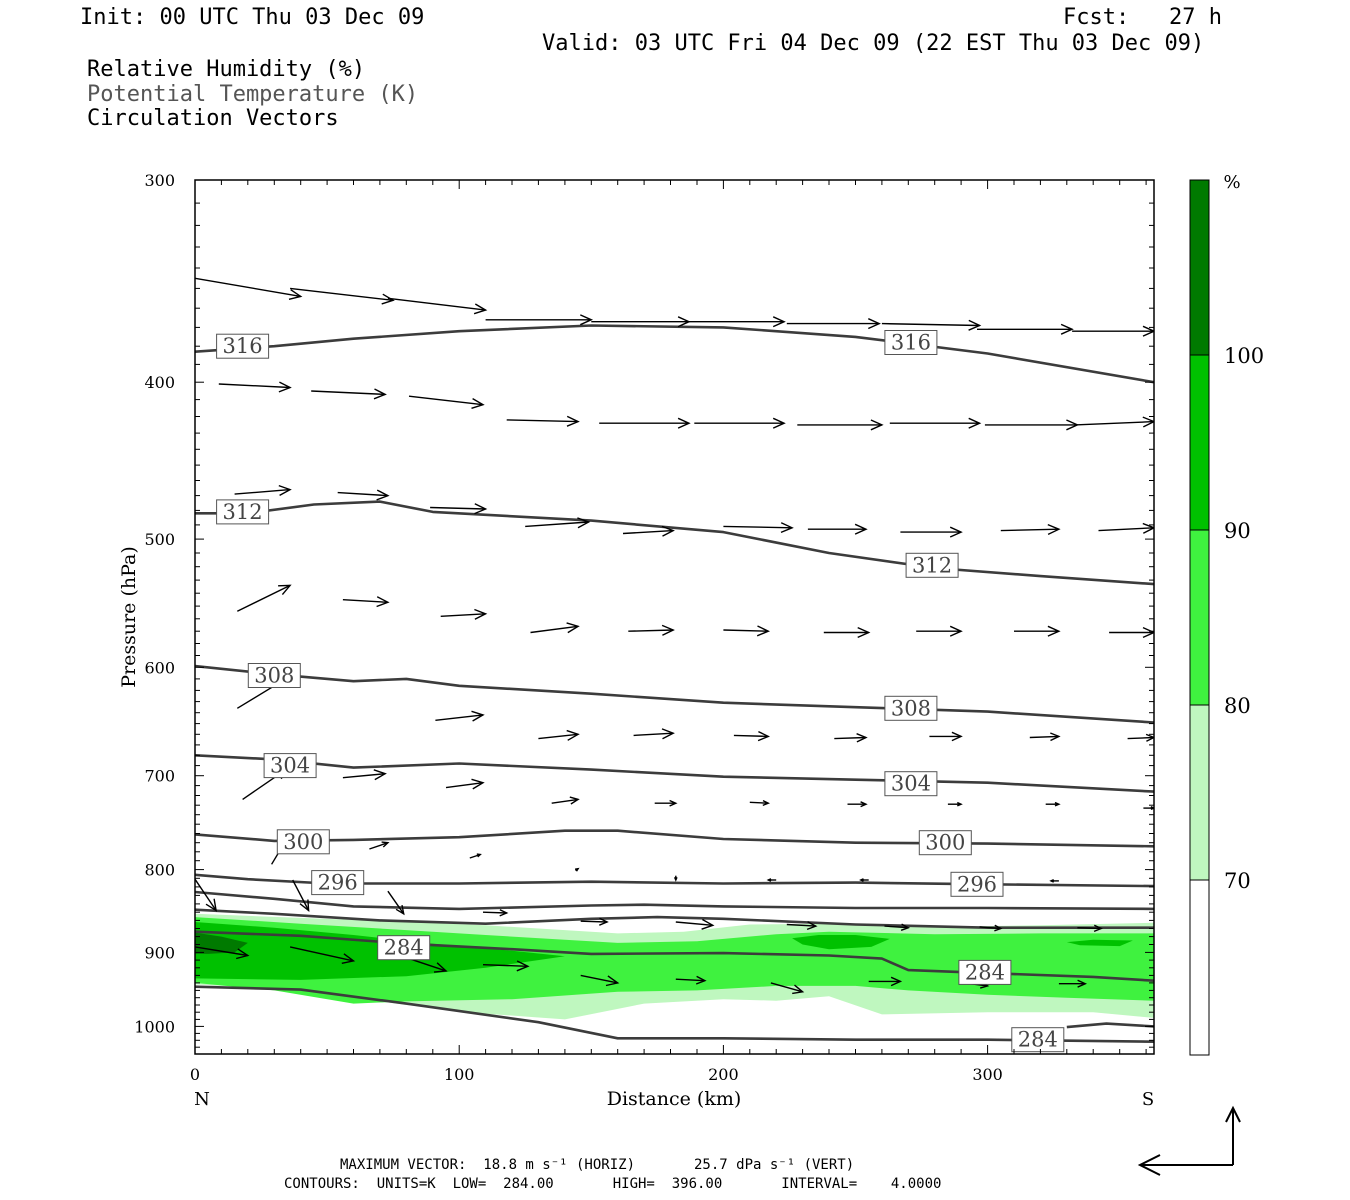 The width and height of the screenshot is (1350, 1200). Describe the element at coordinates (159, 667) in the screenshot. I see `y-tick-label: 600` at that location.